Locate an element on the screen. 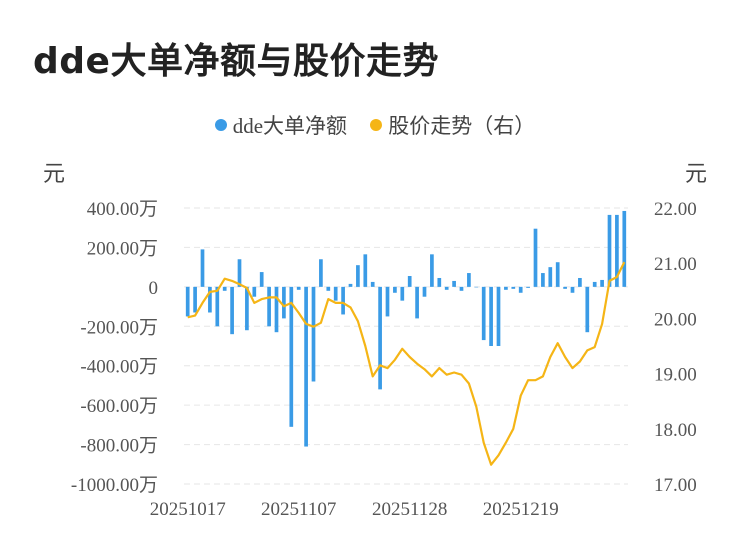 Image resolution: width=750 pixels, height=558 pixels. left-axis-unit: 元 is located at coordinates (54, 173).